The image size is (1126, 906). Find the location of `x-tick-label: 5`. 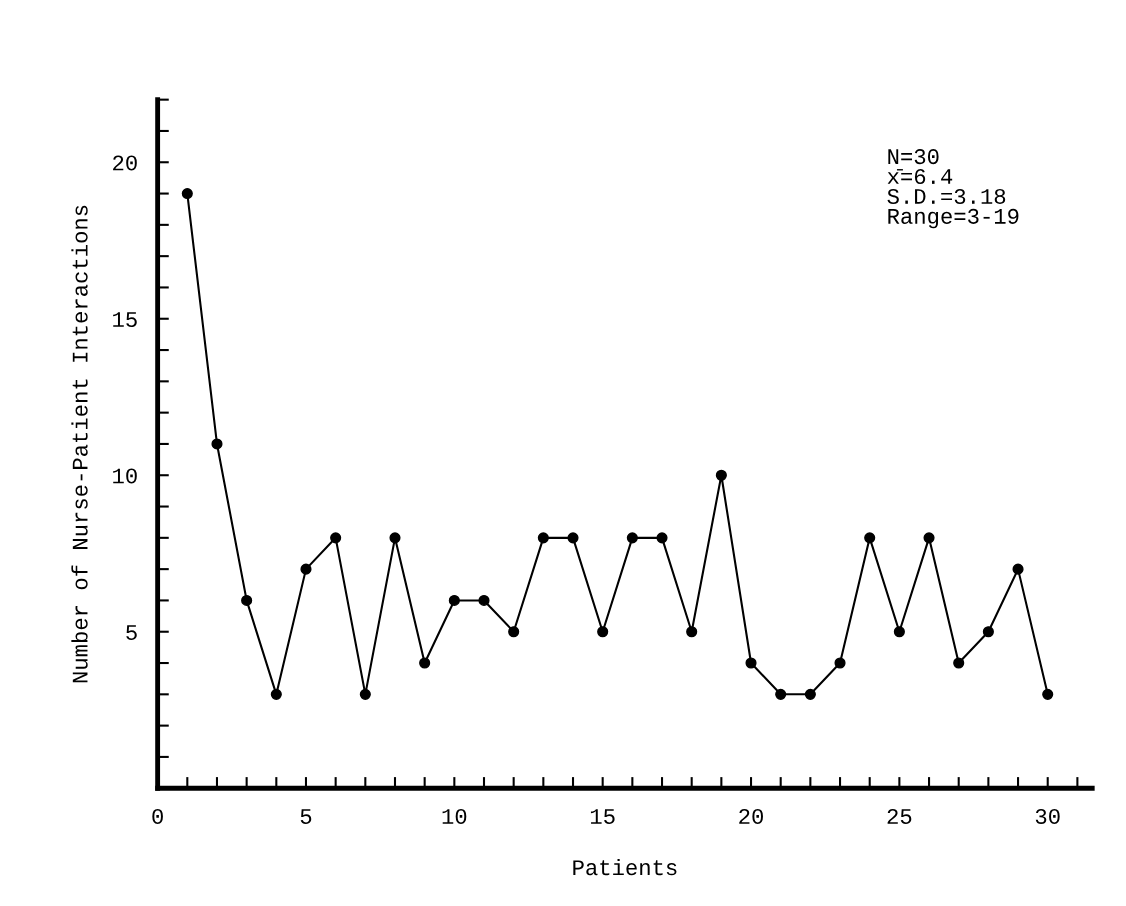

x-tick-label: 5 is located at coordinates (306, 816).